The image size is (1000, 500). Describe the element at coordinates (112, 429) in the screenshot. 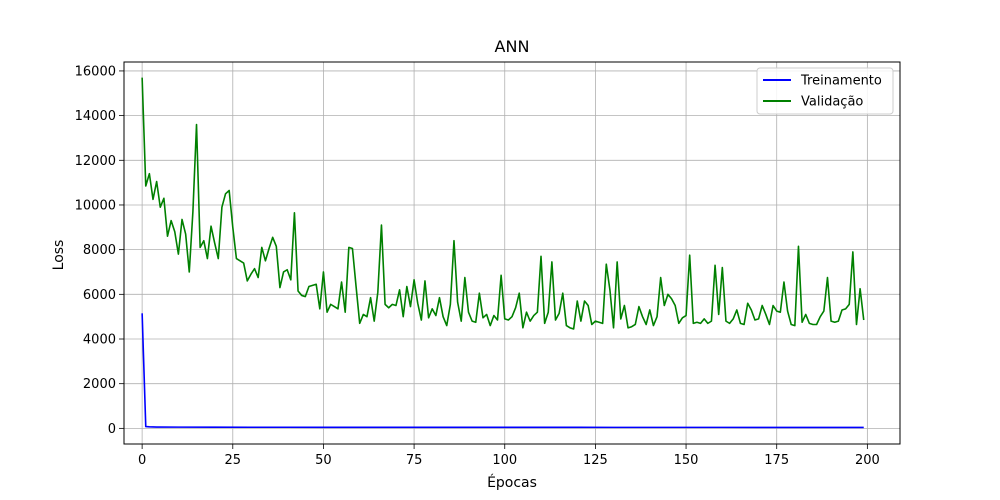

I see `y-tick-label: 0` at that location.